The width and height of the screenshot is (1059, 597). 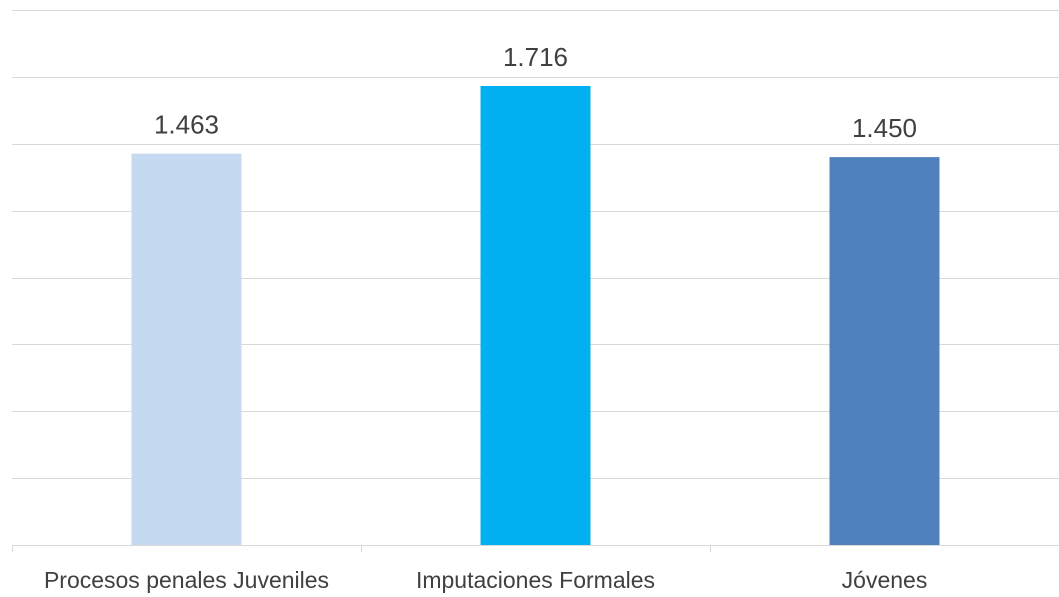 What do you see at coordinates (535, 580) in the screenshot?
I see `x-tick-label: Imputaciones Formales` at bounding box center [535, 580].